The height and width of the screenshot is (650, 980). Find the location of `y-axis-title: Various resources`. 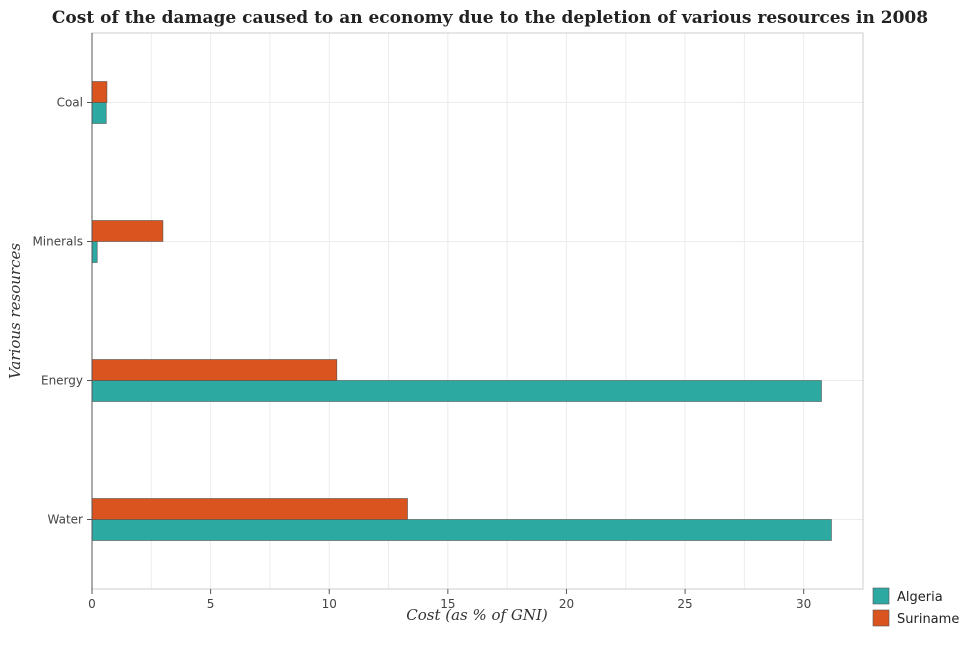

y-axis-title: Various resources is located at coordinates (15, 311).